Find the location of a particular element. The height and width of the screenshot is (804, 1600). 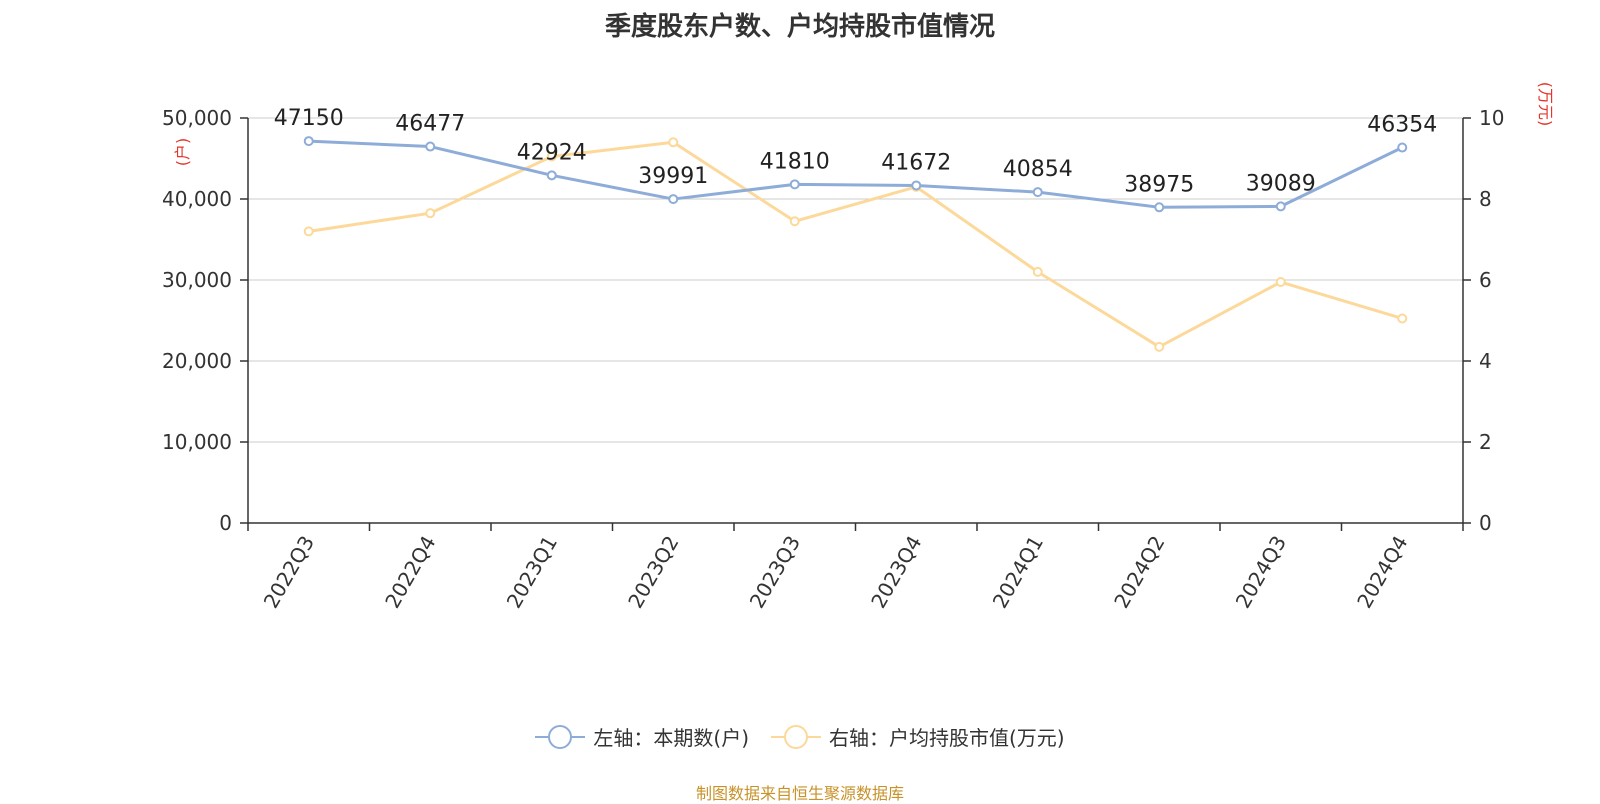

chart-title: 季度股东户数、户均持股市值情况 is located at coordinates (799, 27).